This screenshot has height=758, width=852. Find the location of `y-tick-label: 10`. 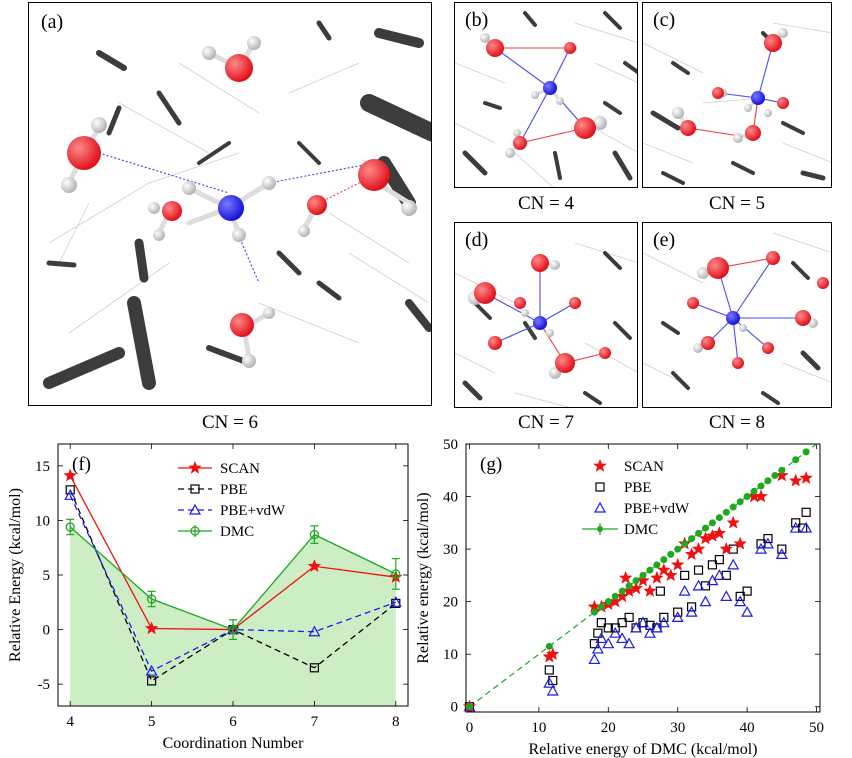

y-tick-label: 10 is located at coordinates (42, 521).